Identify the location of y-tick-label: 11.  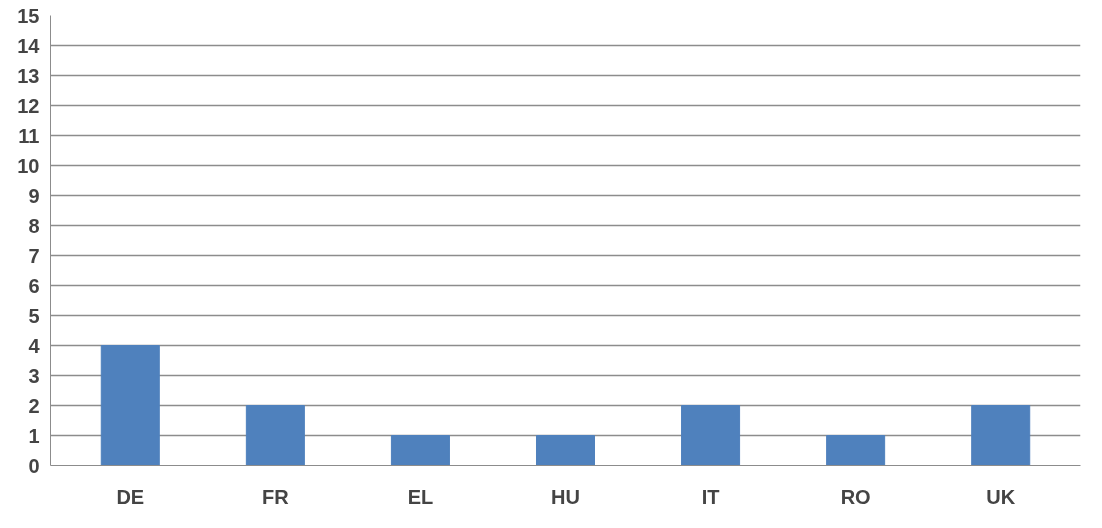
(29, 135).